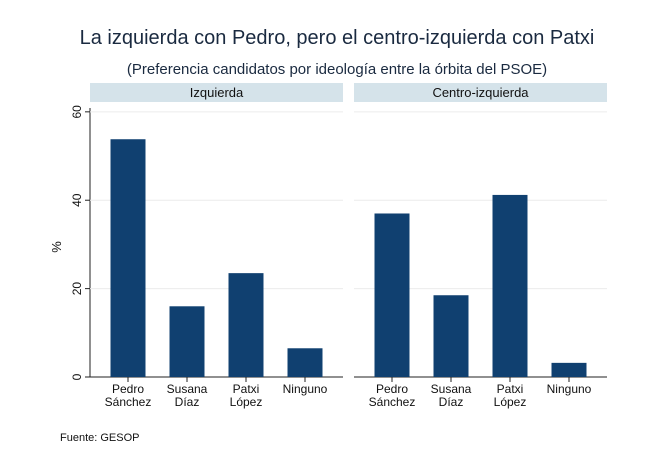 Image resolution: width=668 pixels, height=472 pixels. Describe the element at coordinates (569, 389) in the screenshot. I see `category-label-1-3-0: Ninguno` at that location.